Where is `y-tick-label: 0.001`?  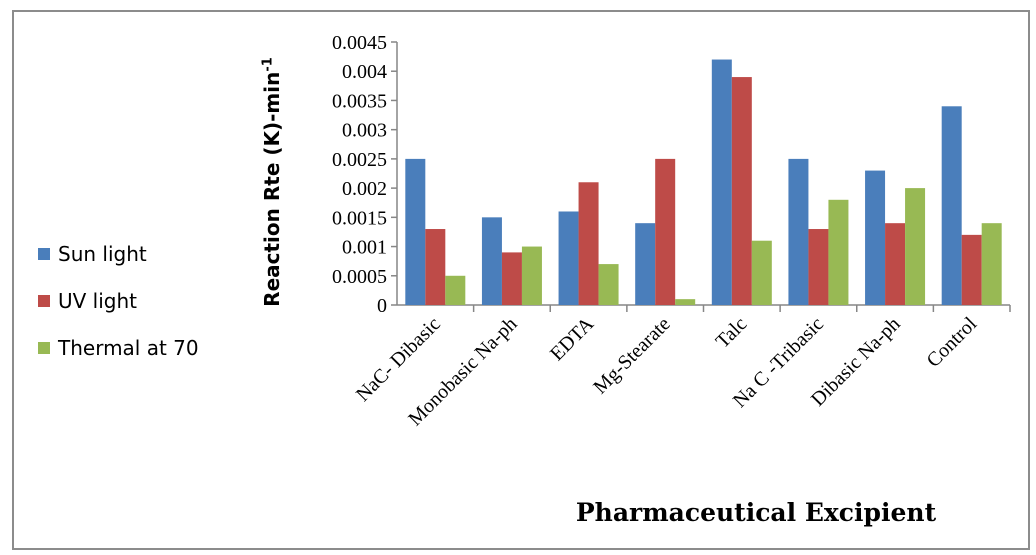
y-tick-label: 0.001 is located at coordinates (364, 248).